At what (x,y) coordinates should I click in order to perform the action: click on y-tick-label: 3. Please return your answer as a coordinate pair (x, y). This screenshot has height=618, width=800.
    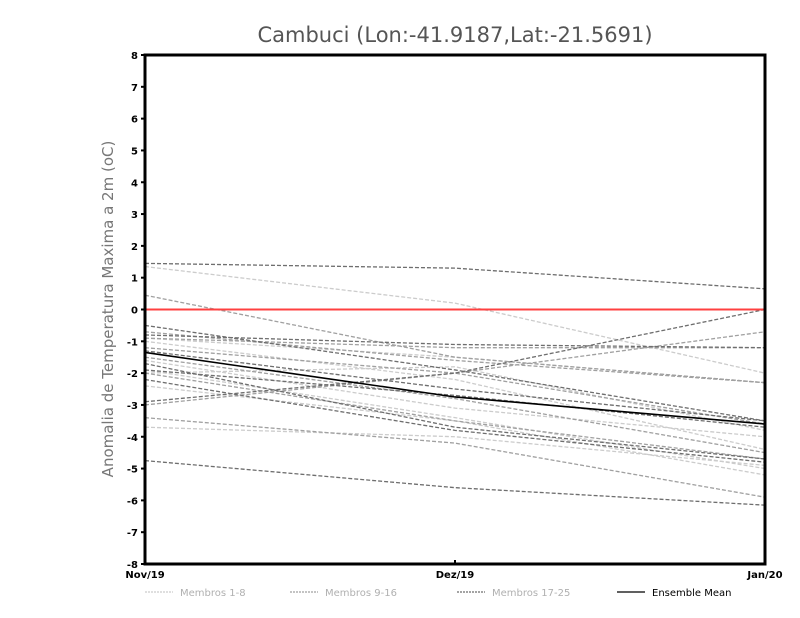
    Looking at the image, I should click on (134, 215).